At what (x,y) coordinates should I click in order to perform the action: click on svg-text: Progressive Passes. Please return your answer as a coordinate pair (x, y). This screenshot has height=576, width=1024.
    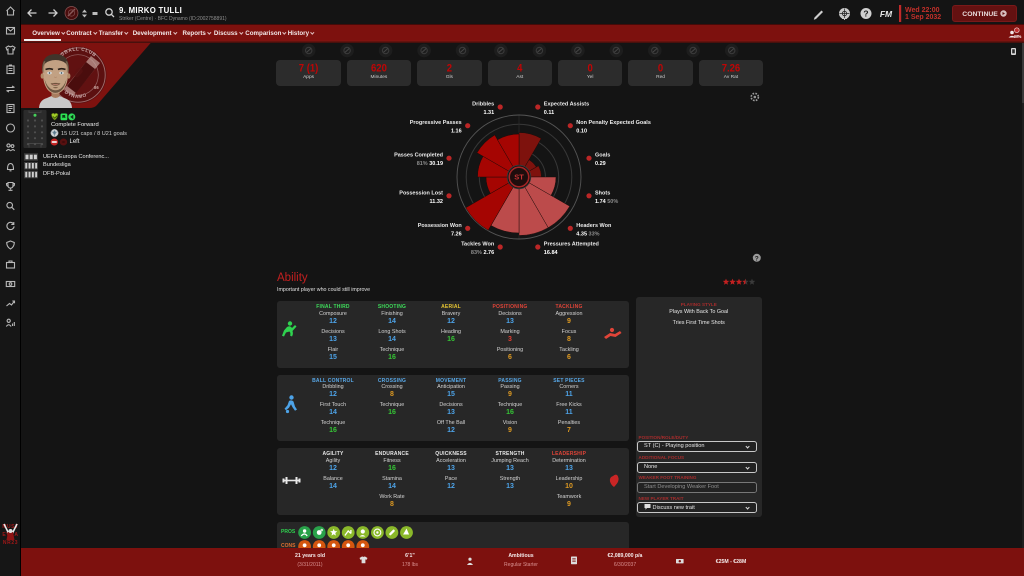
    Looking at the image, I should click on (436, 123).